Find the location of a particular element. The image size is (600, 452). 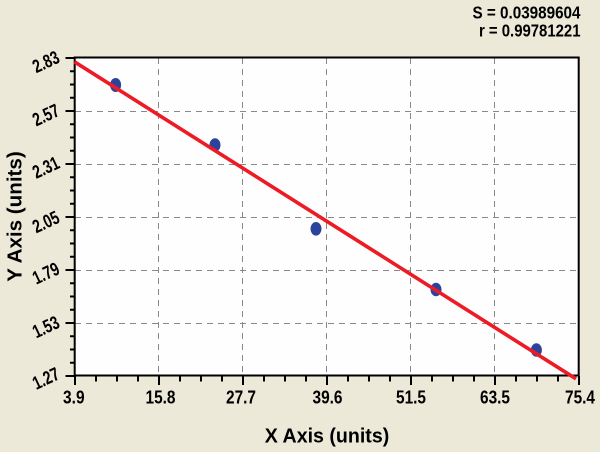

svg-text: 63.5 is located at coordinates (495, 397).